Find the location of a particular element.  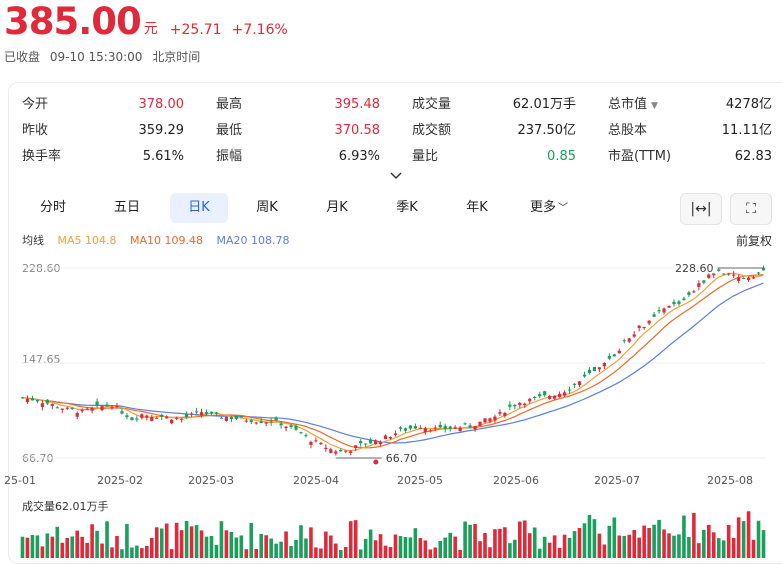

x-tick: 25-01 is located at coordinates (20, 480).